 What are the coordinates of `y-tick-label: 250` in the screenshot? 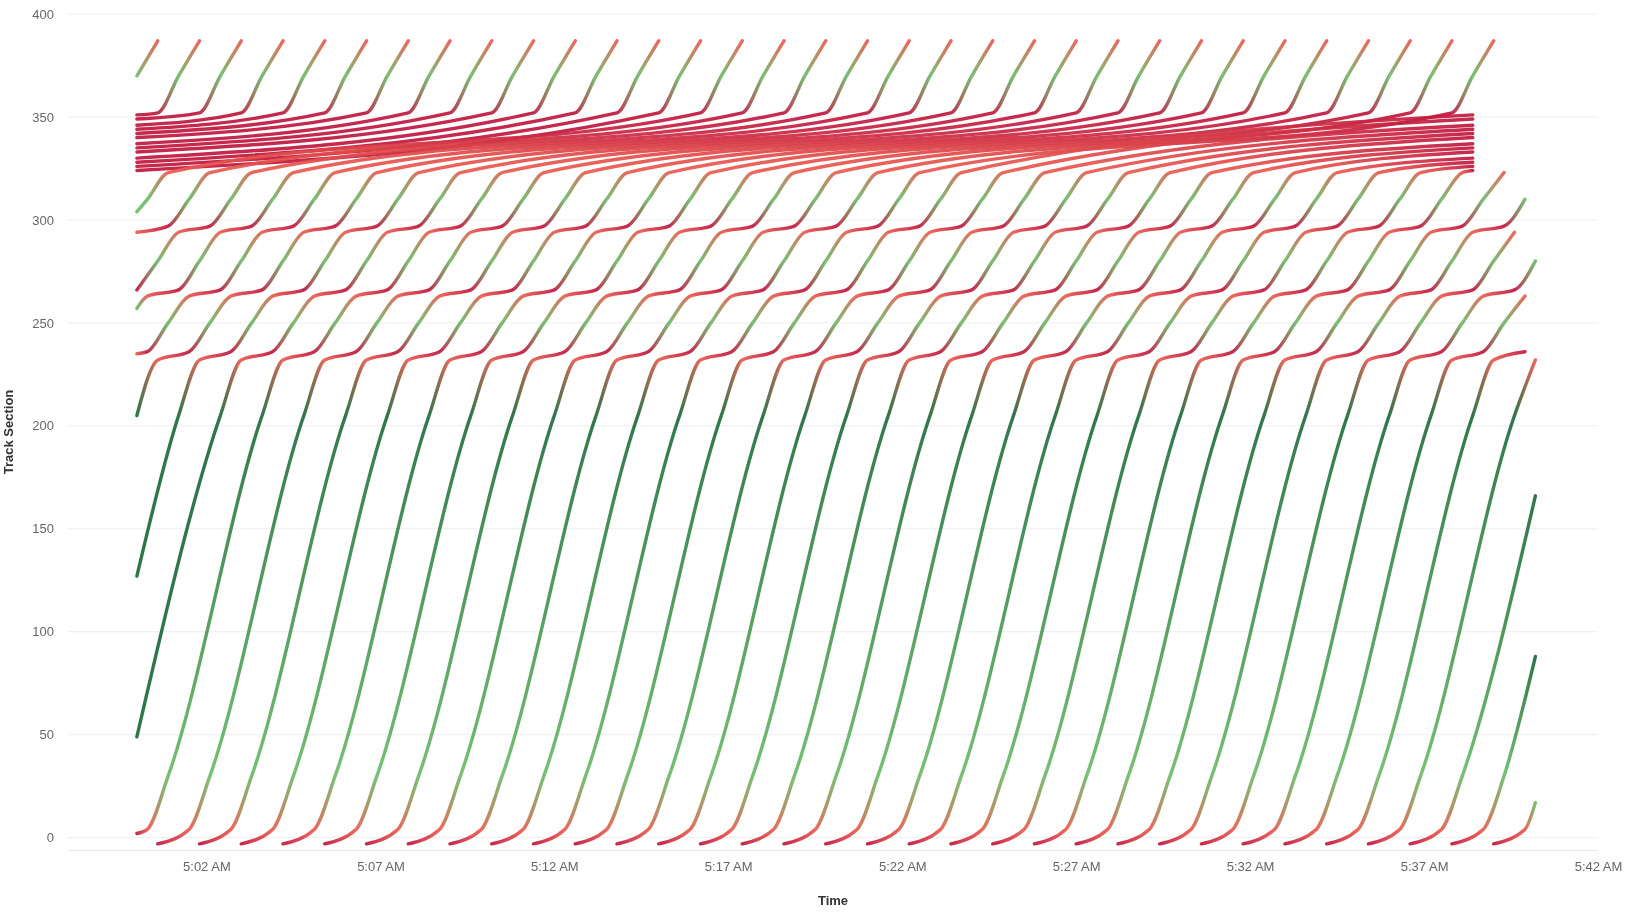 It's located at (43, 323).